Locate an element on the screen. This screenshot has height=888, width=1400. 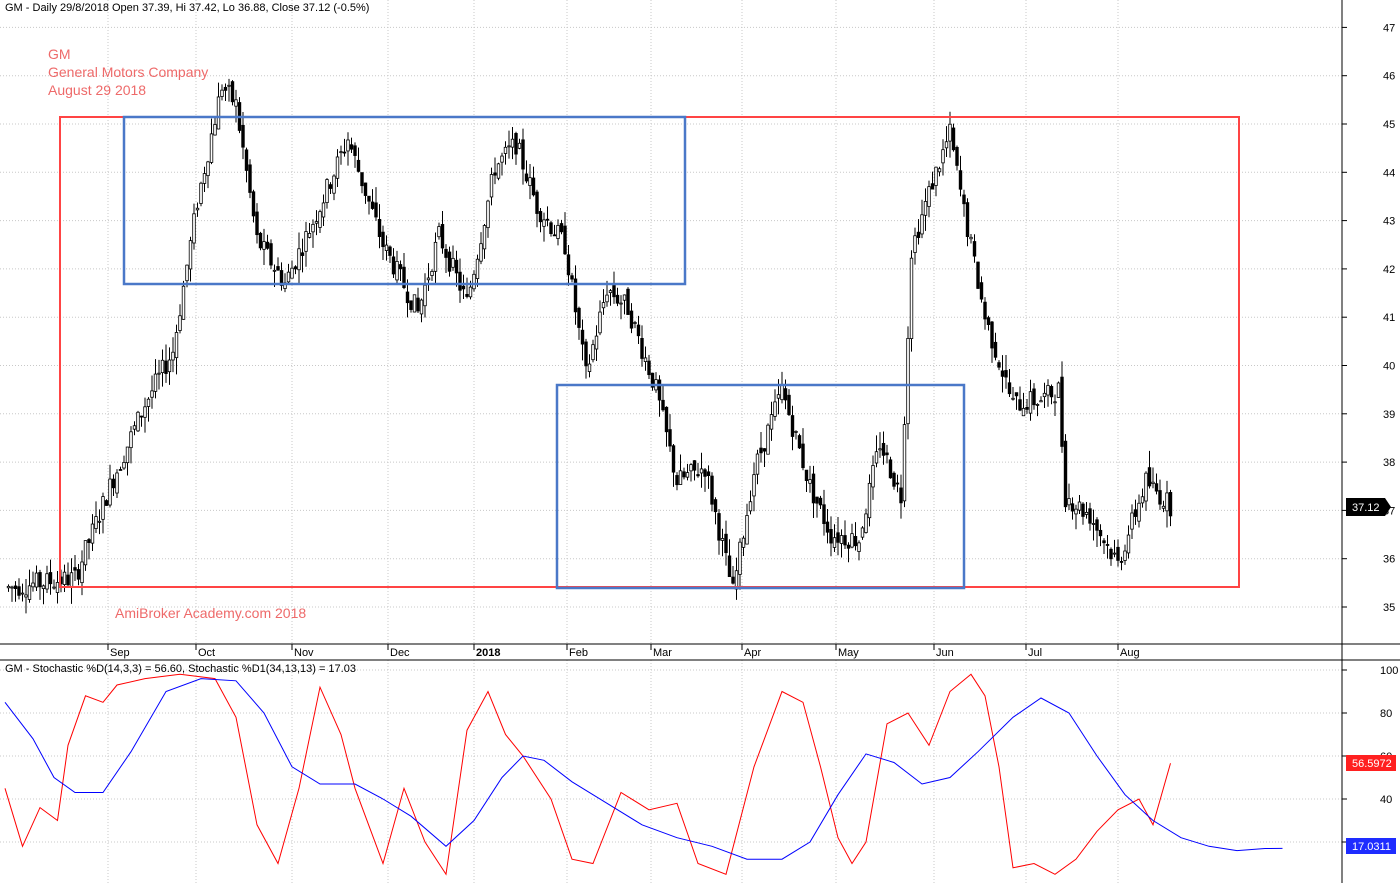
month-label: Mar is located at coordinates (662, 653).